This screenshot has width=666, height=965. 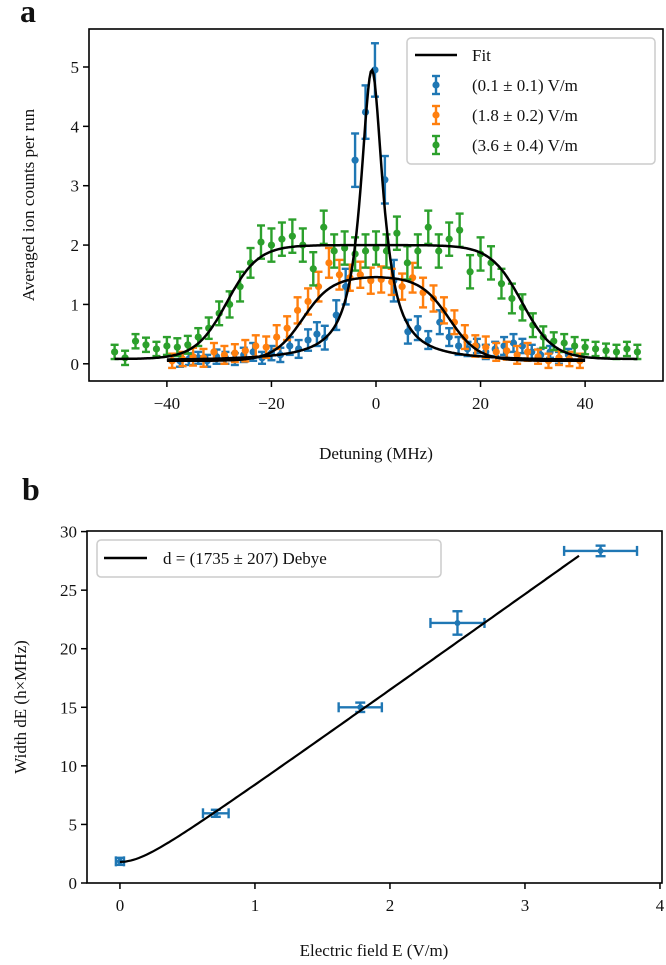 What do you see at coordinates (75, 245) in the screenshot?
I see `y-tick-label: 2` at bounding box center [75, 245].